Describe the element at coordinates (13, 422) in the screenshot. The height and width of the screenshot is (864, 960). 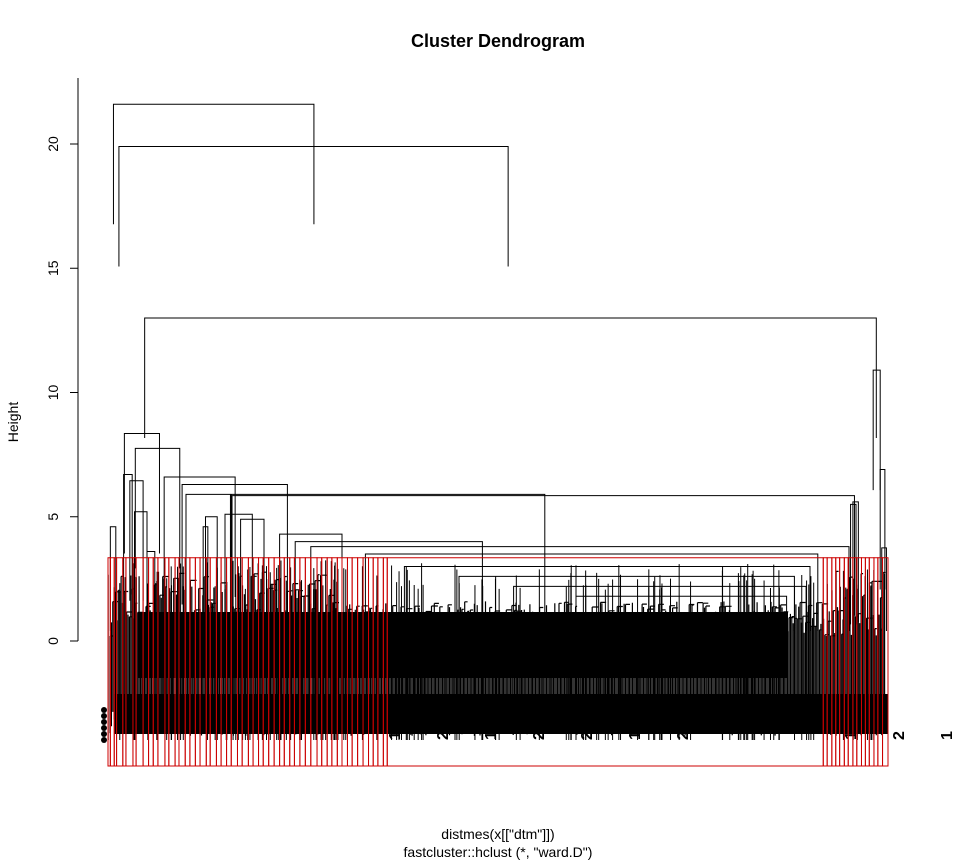
I see `y-axis-label: Height` at that location.